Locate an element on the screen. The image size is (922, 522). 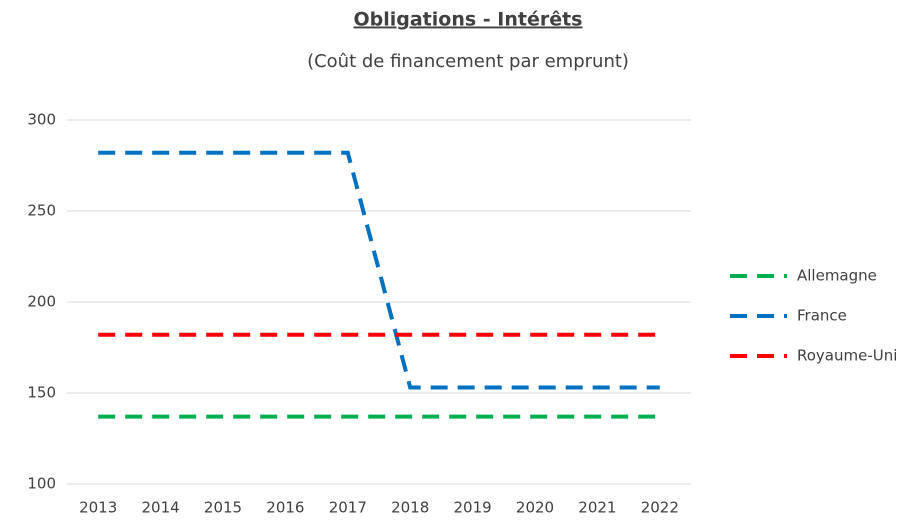
y-tick-label: 300 is located at coordinates (41, 120).